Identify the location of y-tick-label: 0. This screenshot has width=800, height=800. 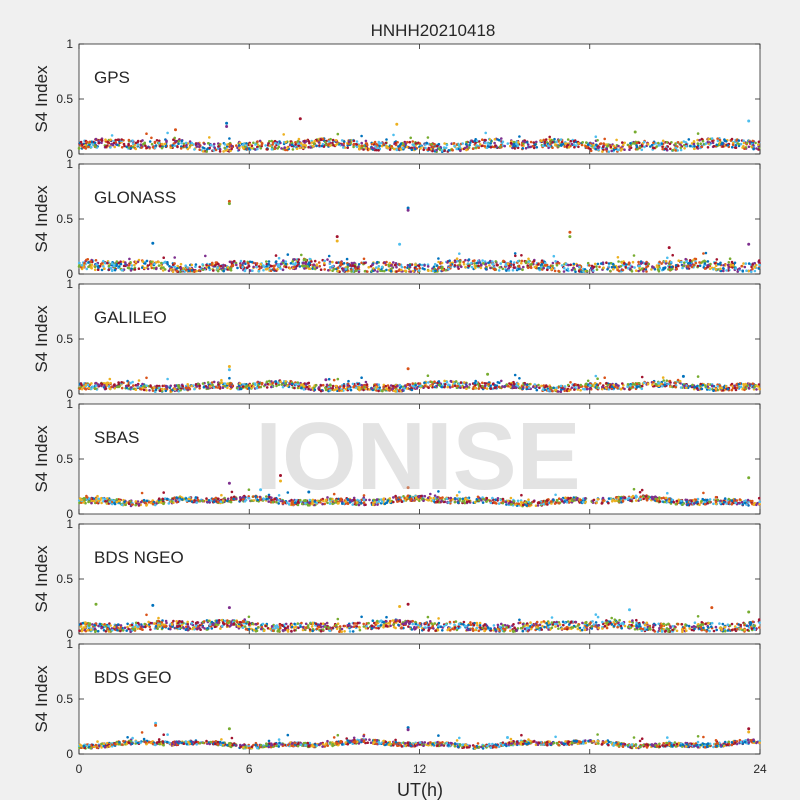
(69, 274).